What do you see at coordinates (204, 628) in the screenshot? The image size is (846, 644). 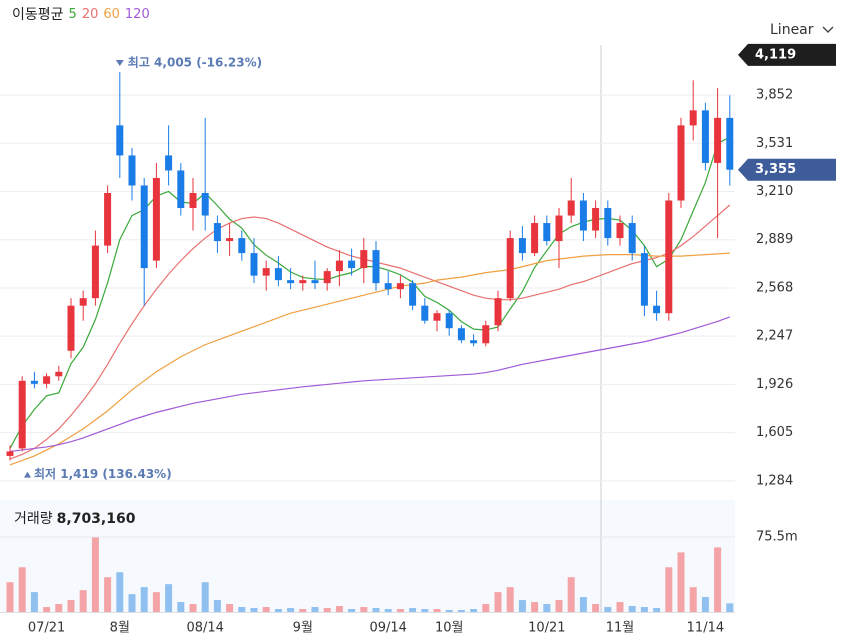 I see `x-tick-label: 08/14` at bounding box center [204, 628].